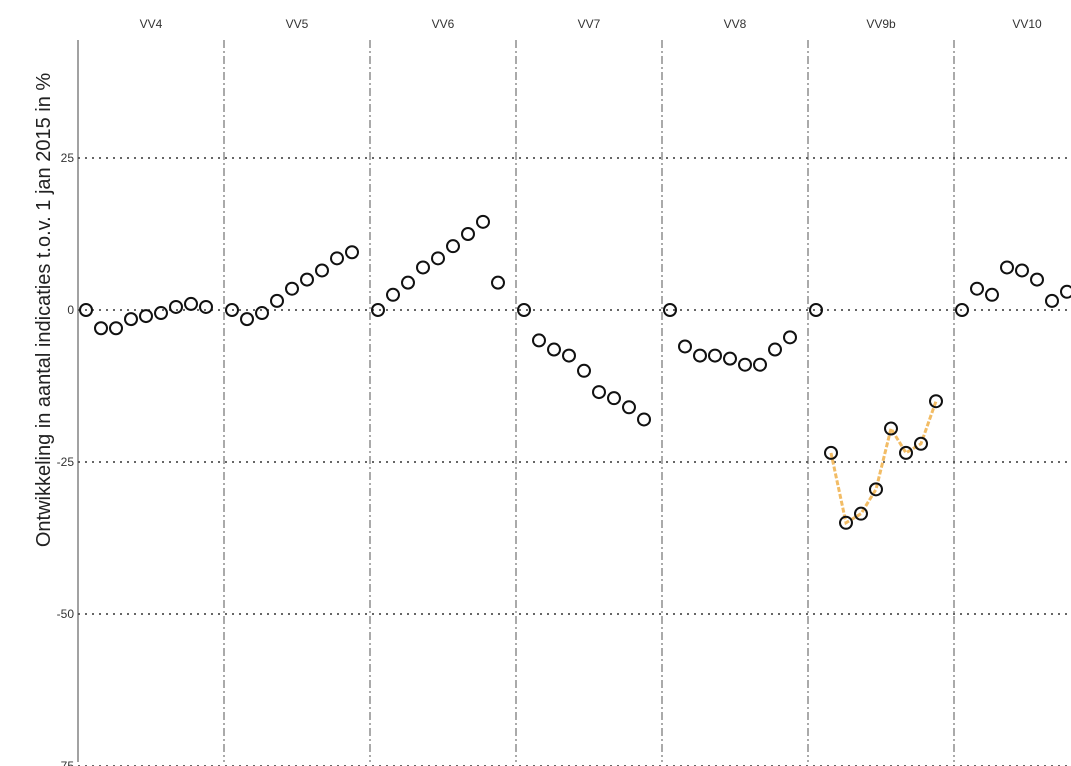 This screenshot has width=1071, height=766. What do you see at coordinates (68, 158) in the screenshot?
I see `y-tick-label: 25` at bounding box center [68, 158].